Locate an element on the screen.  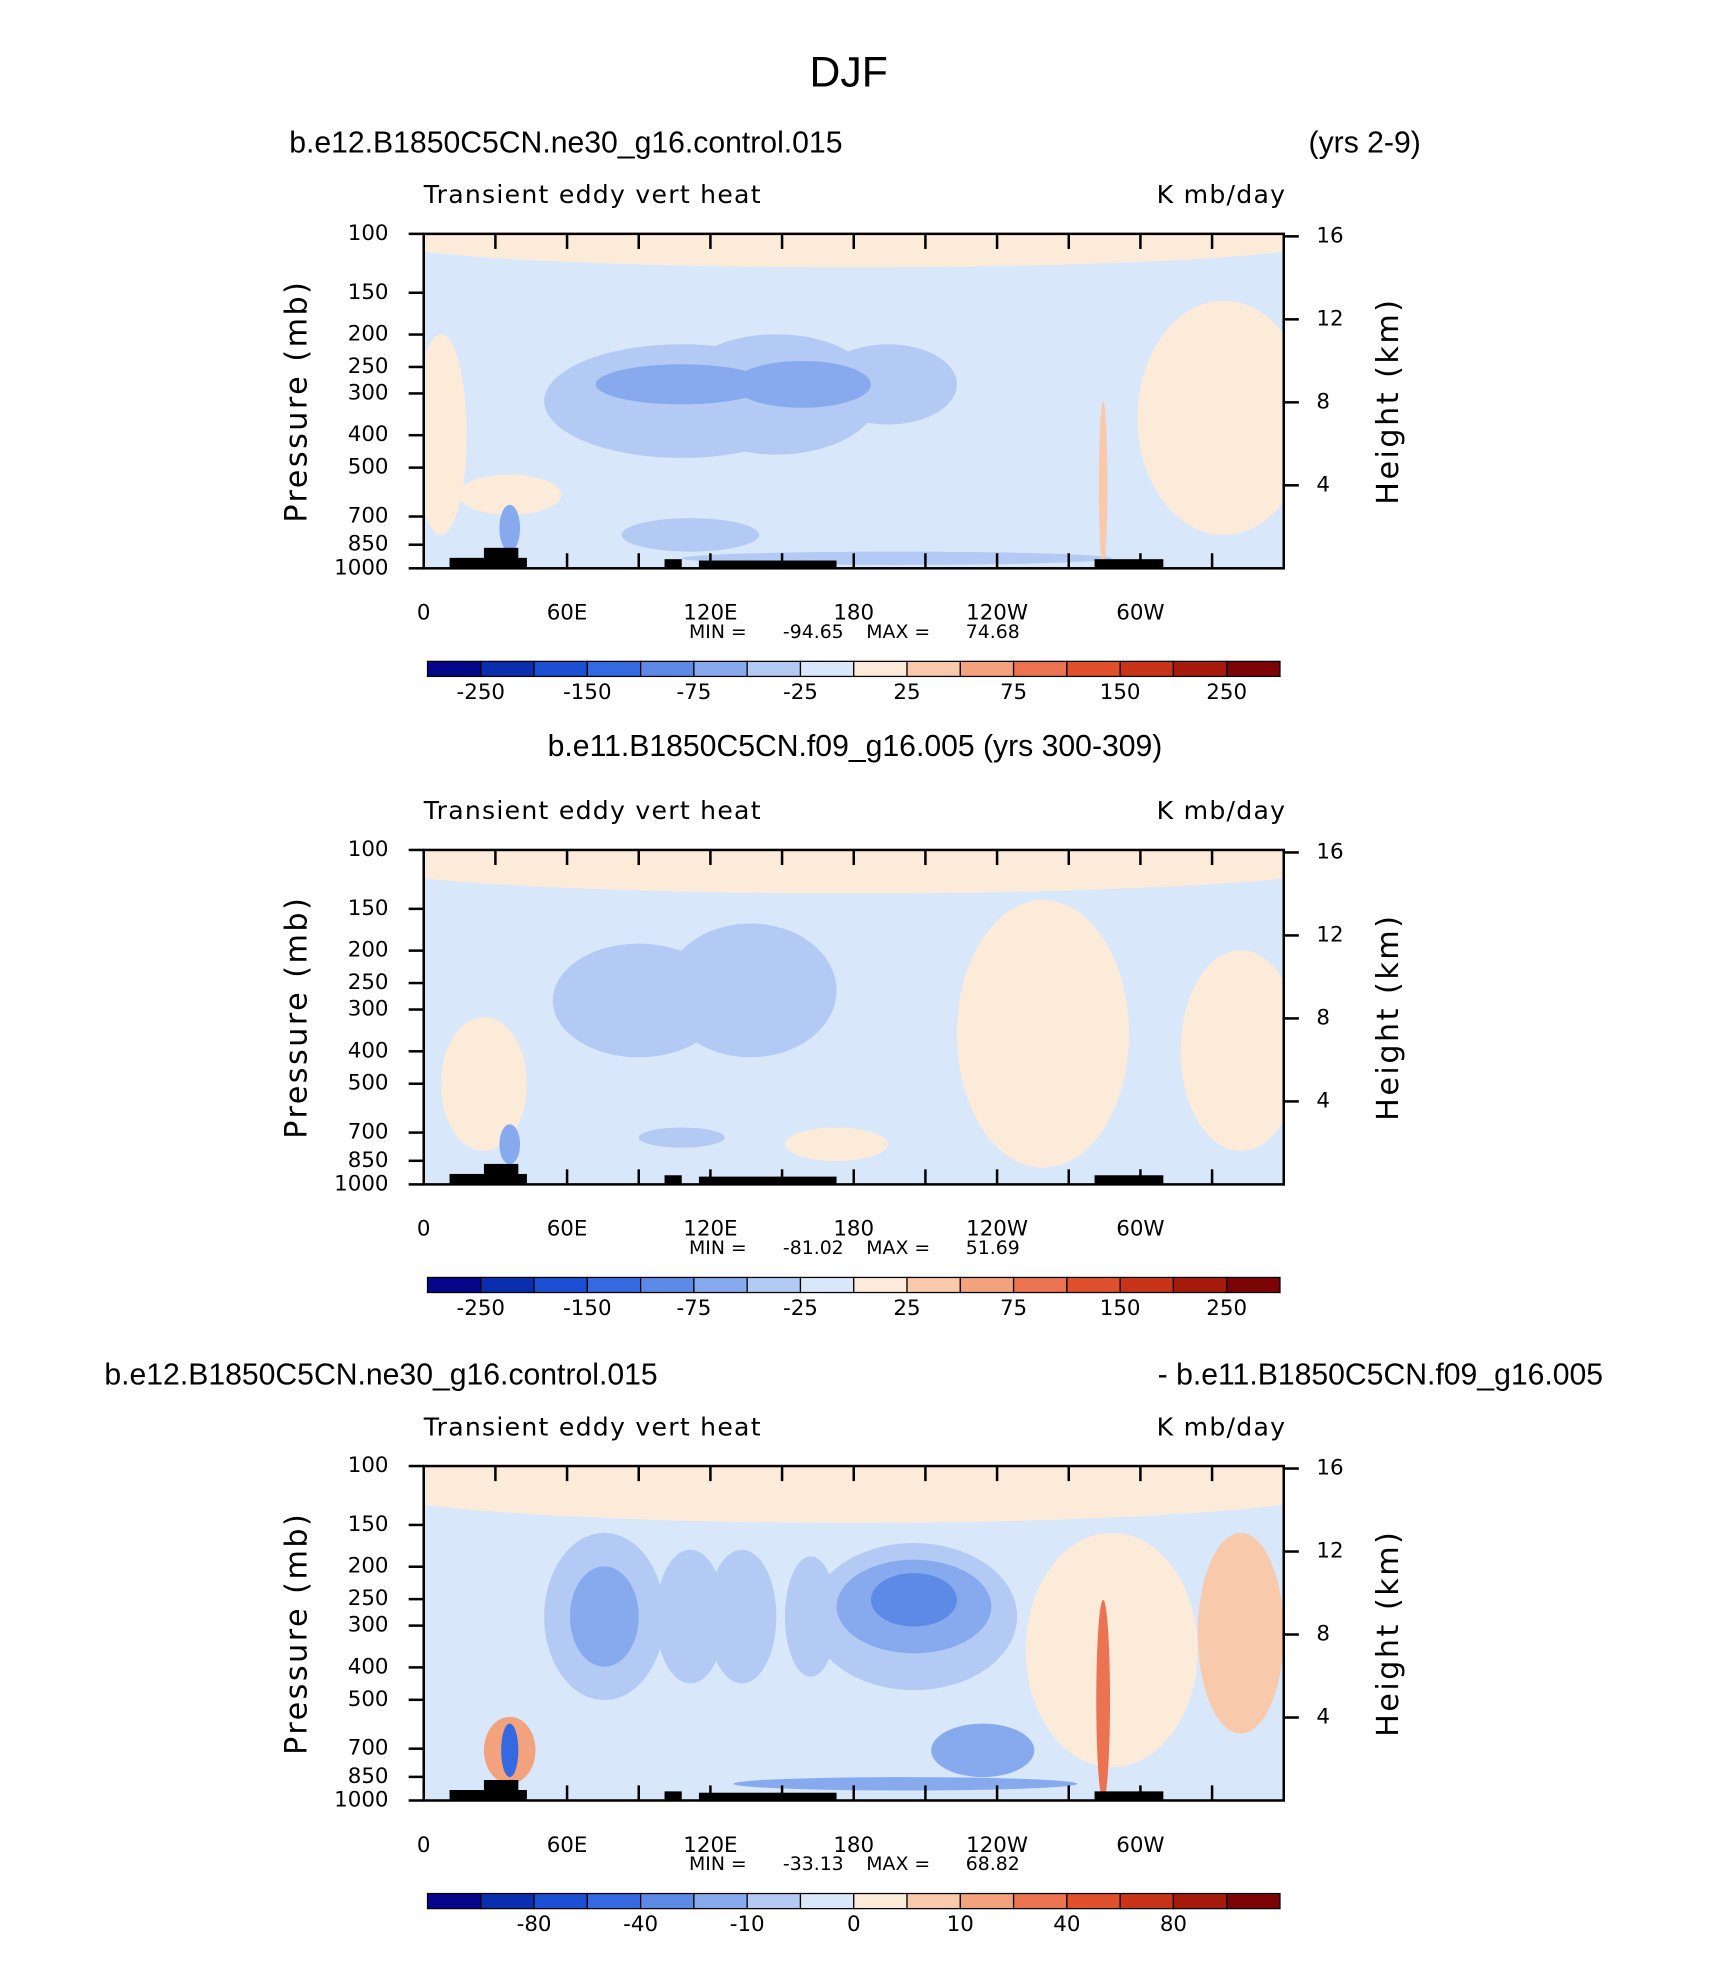
y-tick-label: 400 is located at coordinates (368, 1050).